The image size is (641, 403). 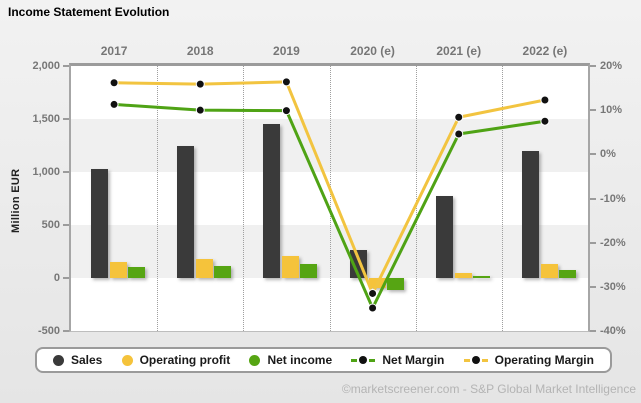 What do you see at coordinates (114, 83) in the screenshot?
I see `operating-margin-point-2017` at bounding box center [114, 83].